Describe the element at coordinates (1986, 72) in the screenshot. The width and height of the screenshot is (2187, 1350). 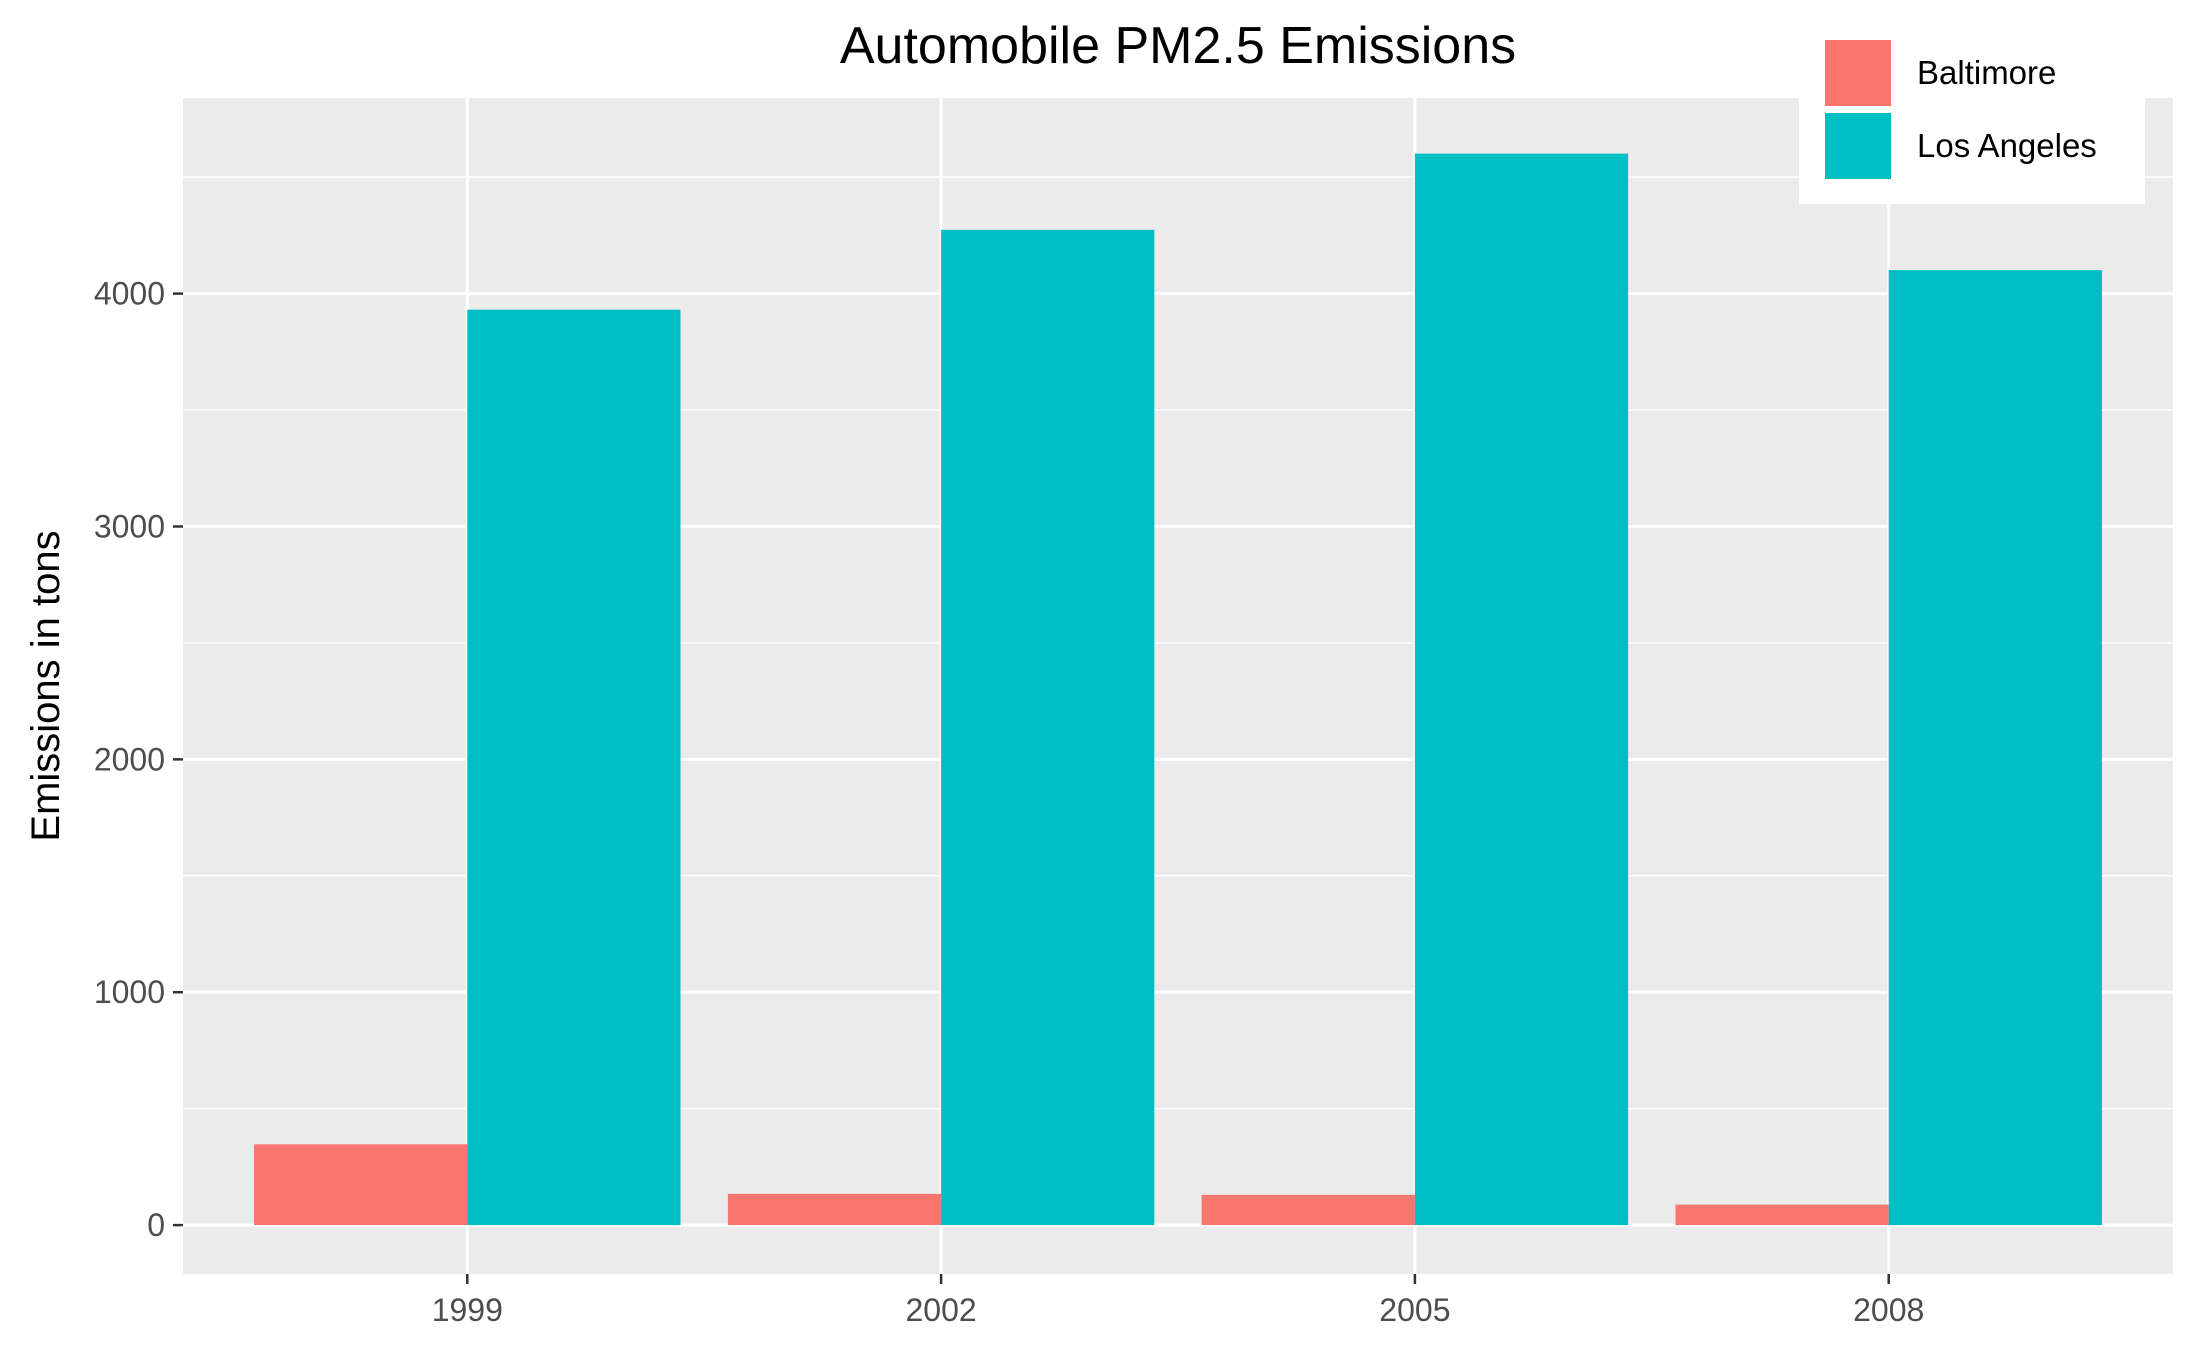
I see `legend-label: Baltimore` at that location.